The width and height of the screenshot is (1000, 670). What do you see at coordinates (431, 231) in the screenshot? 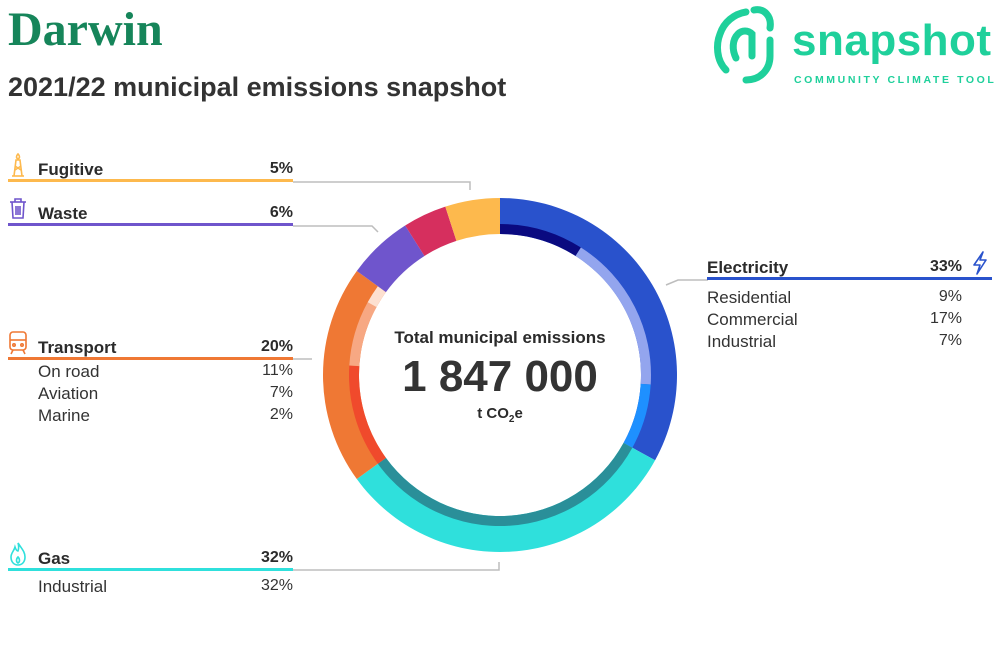
I see `donut-slice-other` at bounding box center [431, 231].